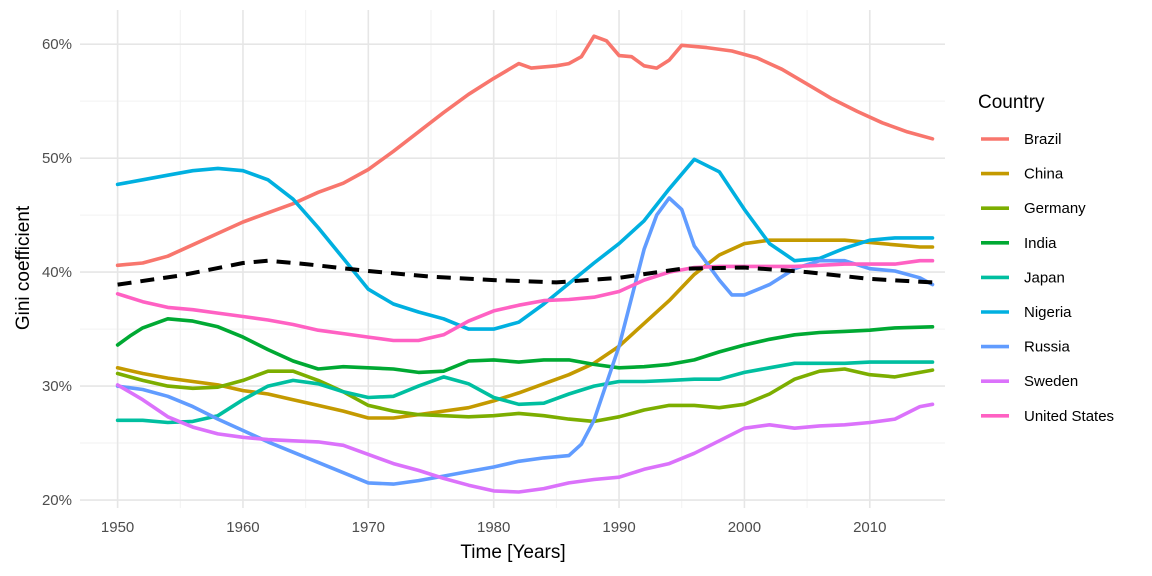  What do you see at coordinates (525, 300) in the screenshot?
I see `series-line-united-states` at bounding box center [525, 300].